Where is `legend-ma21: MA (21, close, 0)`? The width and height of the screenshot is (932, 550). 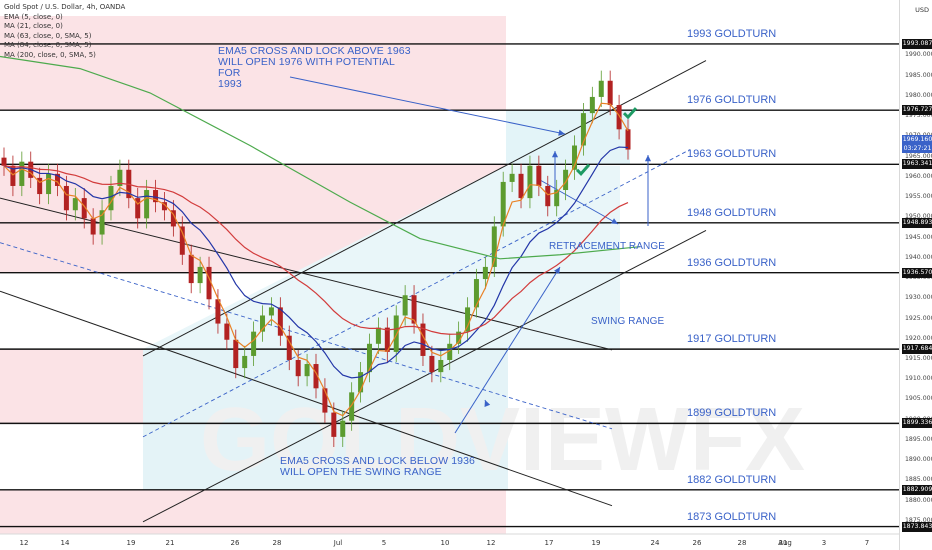 legend-ma21: MA (21, close, 0) is located at coordinates (33, 26).